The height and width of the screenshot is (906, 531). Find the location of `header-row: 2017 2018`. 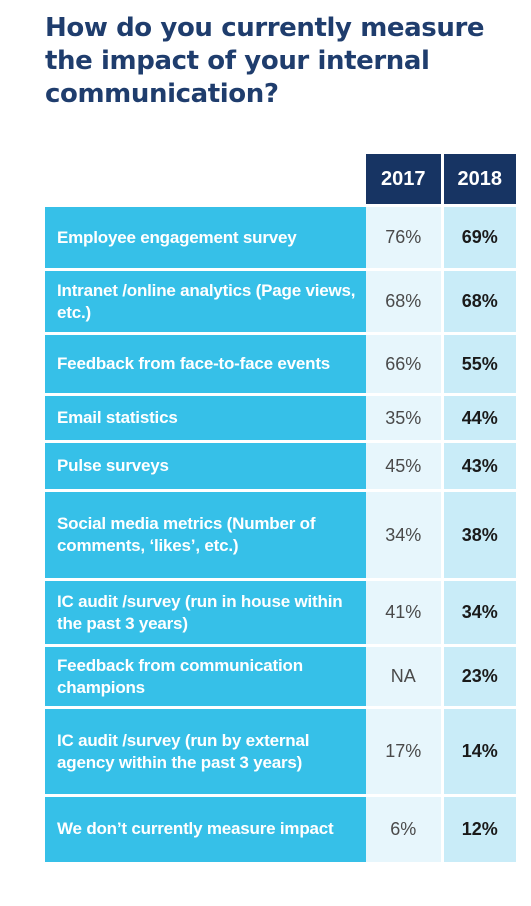

header-row: 2017 2018 is located at coordinates (280, 180).